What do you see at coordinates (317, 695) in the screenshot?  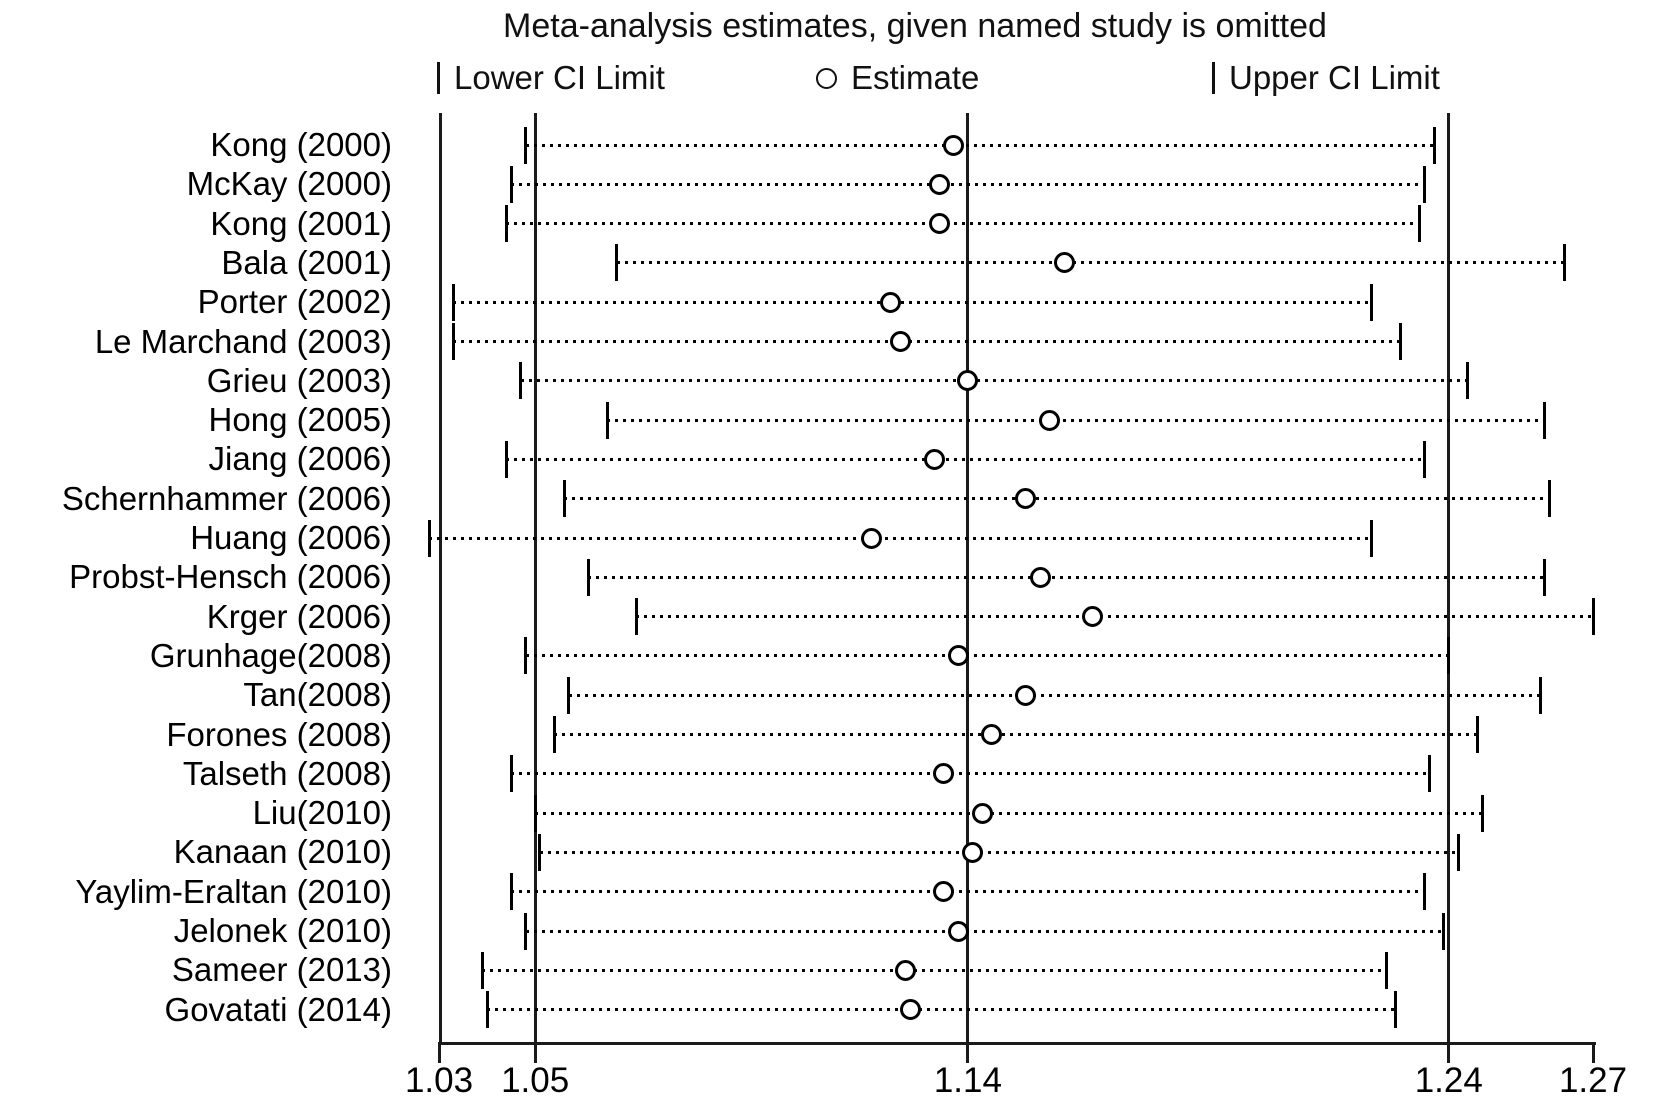 I see `study-label: Tan(2008)` at bounding box center [317, 695].